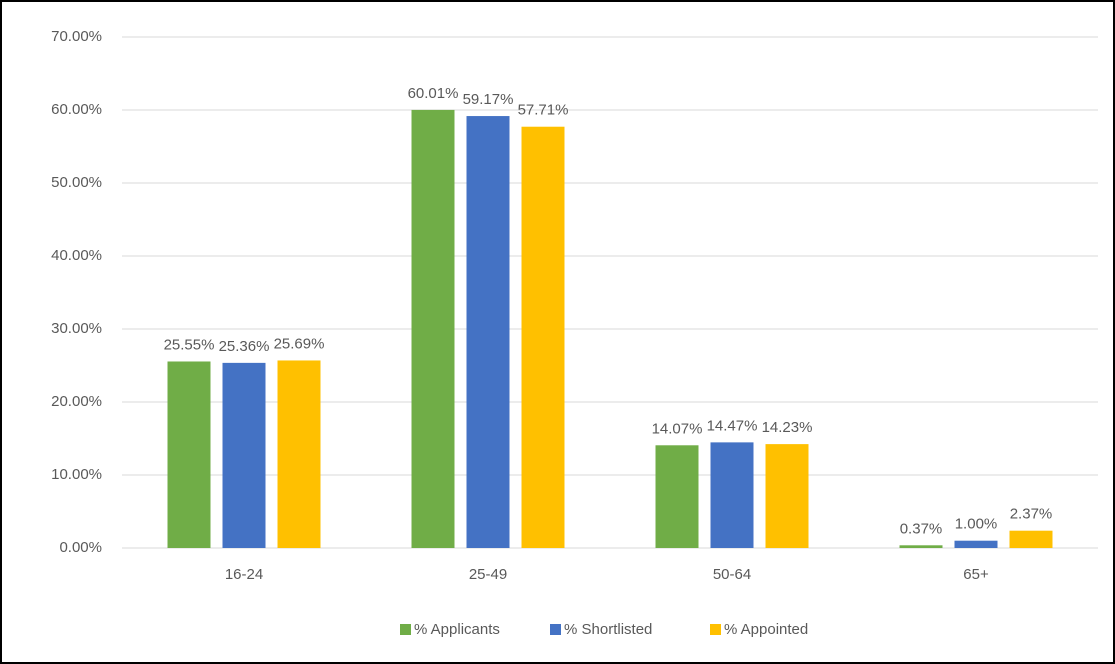 This screenshot has height=664, width=1115. I want to click on x-tick-label: 50-64, so click(732, 574).